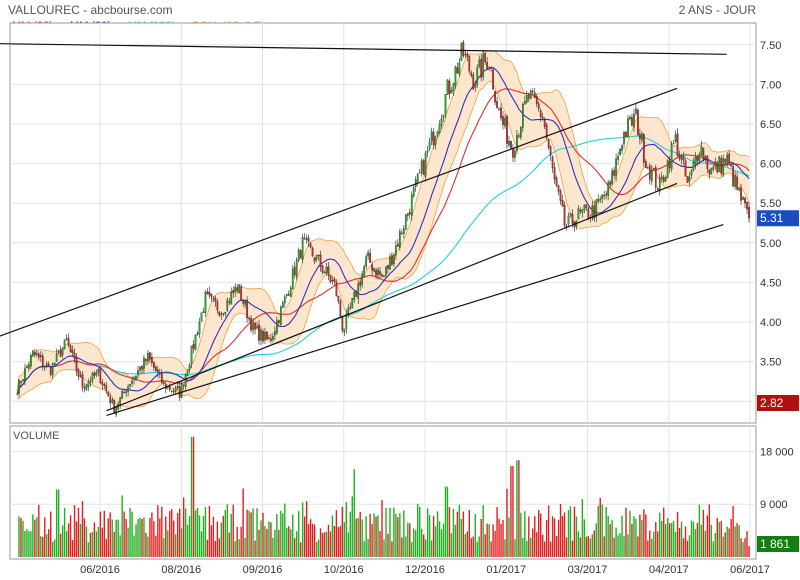 The width and height of the screenshot is (800, 580). Describe the element at coordinates (770, 85) in the screenshot. I see `price-tick-label: 7.00` at that location.